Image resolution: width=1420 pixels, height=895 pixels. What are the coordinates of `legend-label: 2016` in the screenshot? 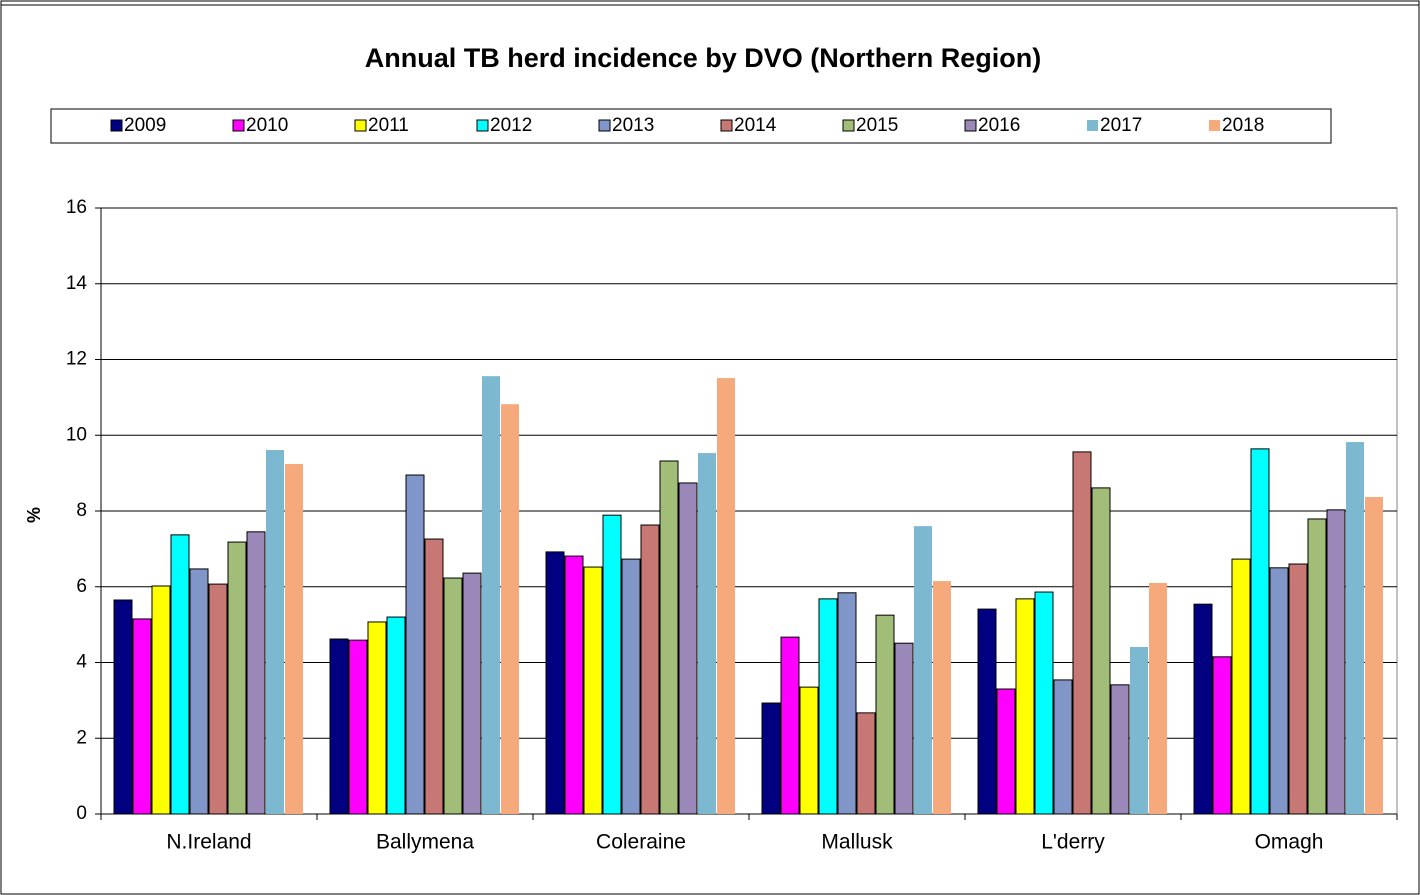 It's located at (999, 125).